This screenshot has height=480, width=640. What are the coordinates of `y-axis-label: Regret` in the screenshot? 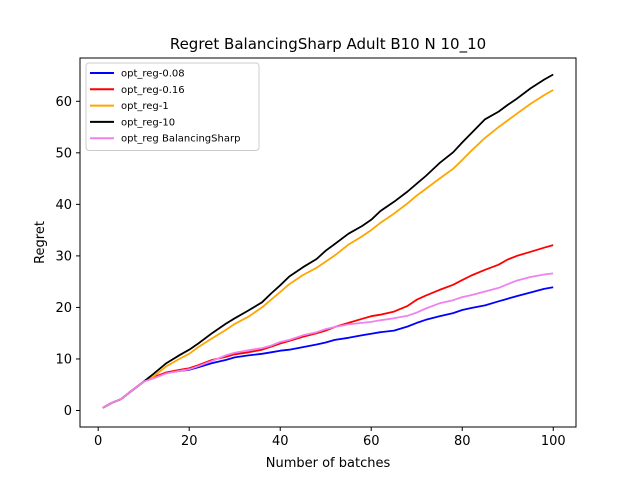 It's located at (40, 242).